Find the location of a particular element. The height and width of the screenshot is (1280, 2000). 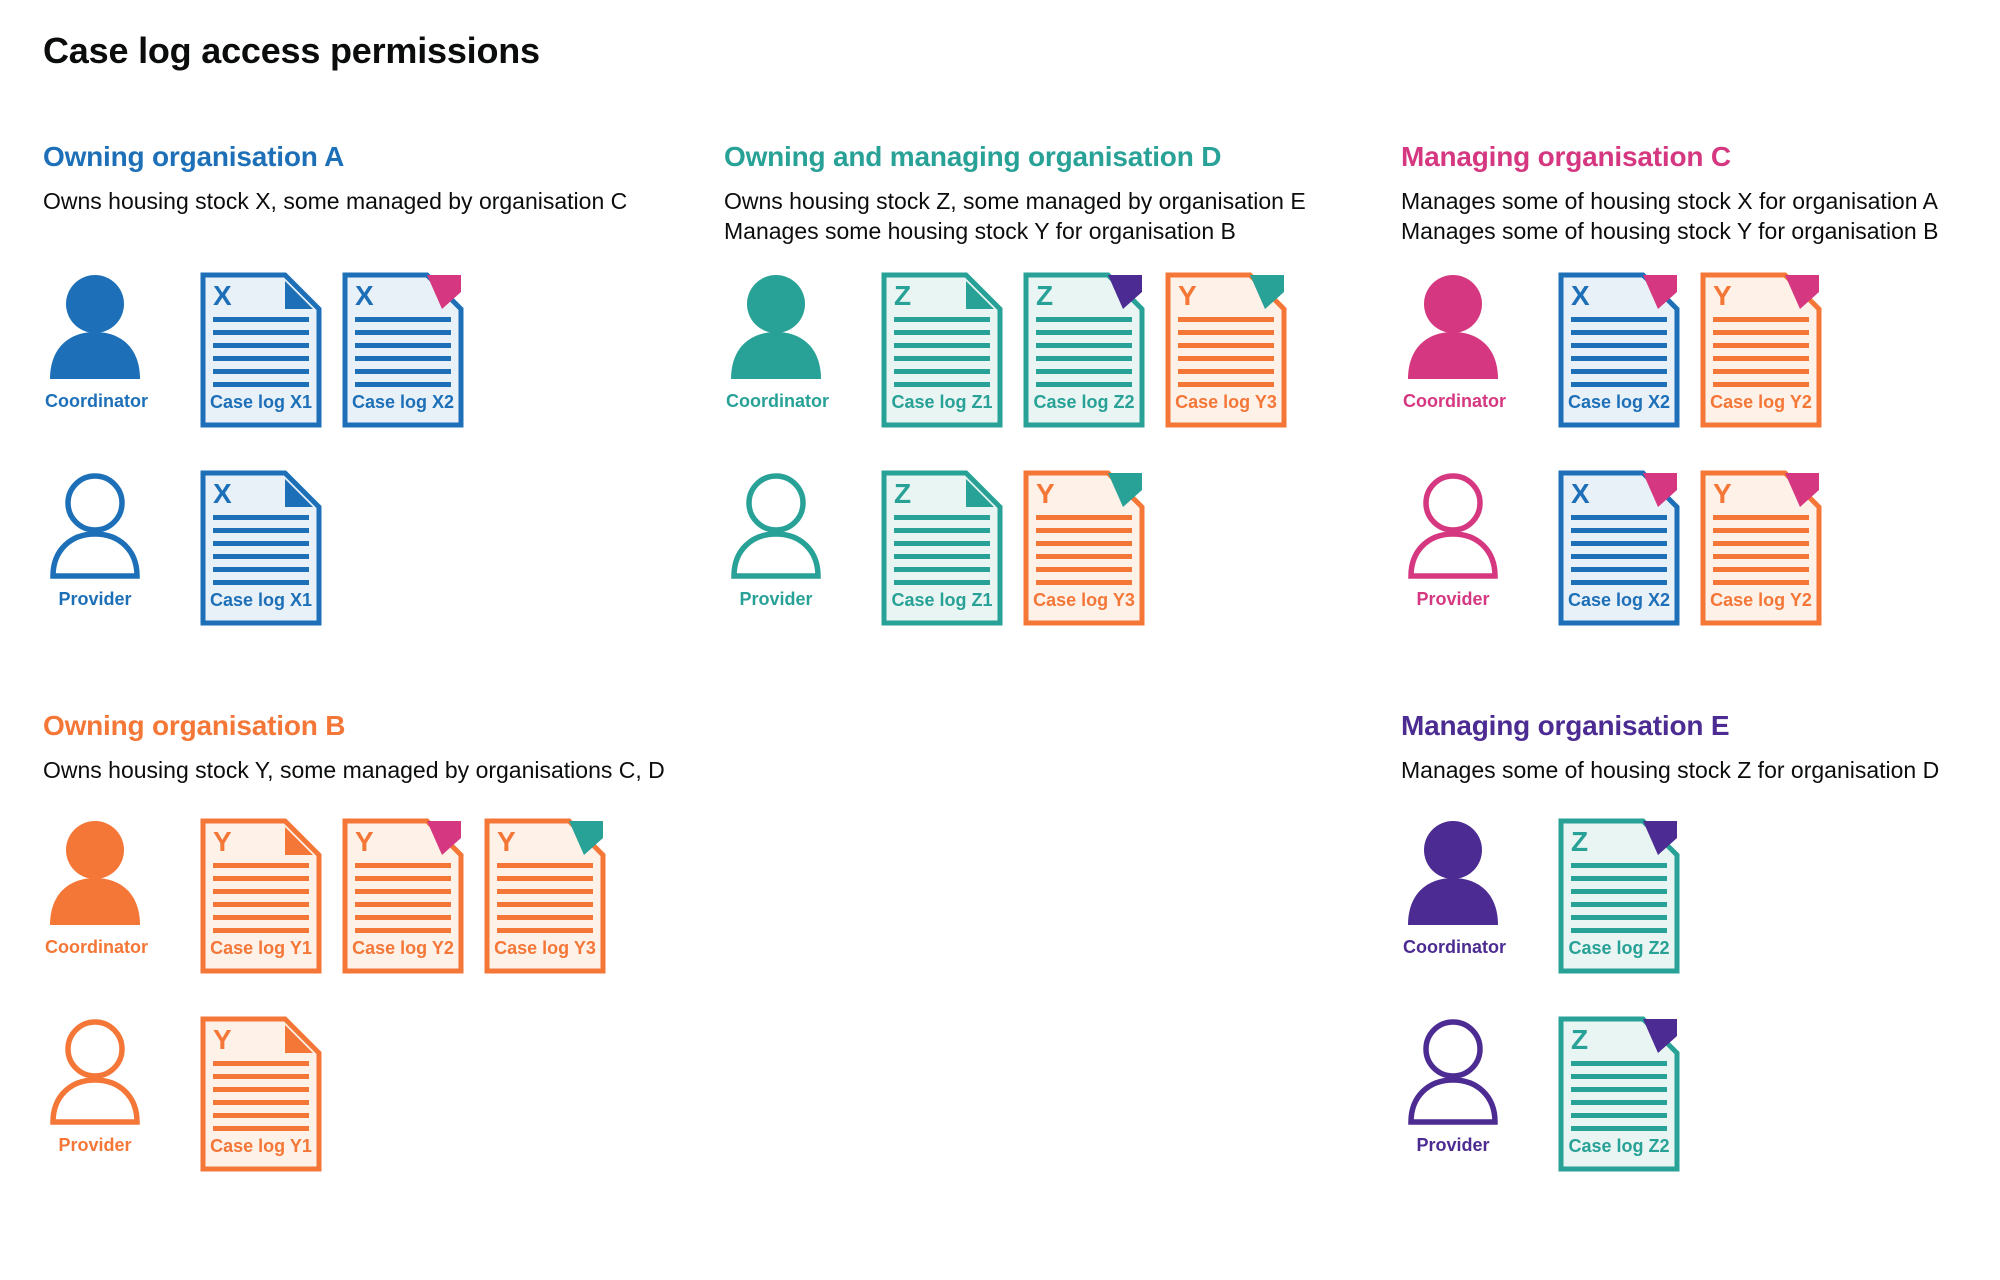

case-log-documents: X Case log X2 Y Case log Y2 is located at coordinates (1690, 350).